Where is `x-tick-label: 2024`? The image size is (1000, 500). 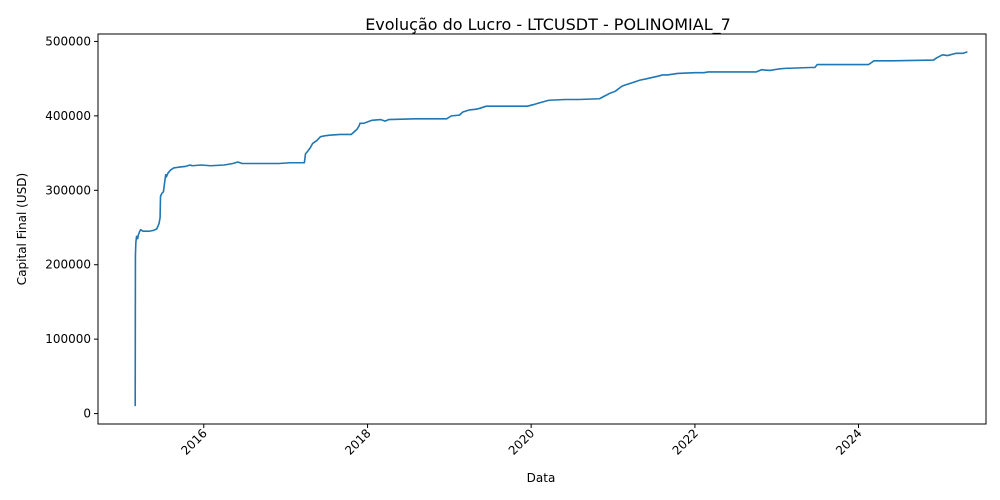
x-tick-label: 2024 is located at coordinates (848, 441).